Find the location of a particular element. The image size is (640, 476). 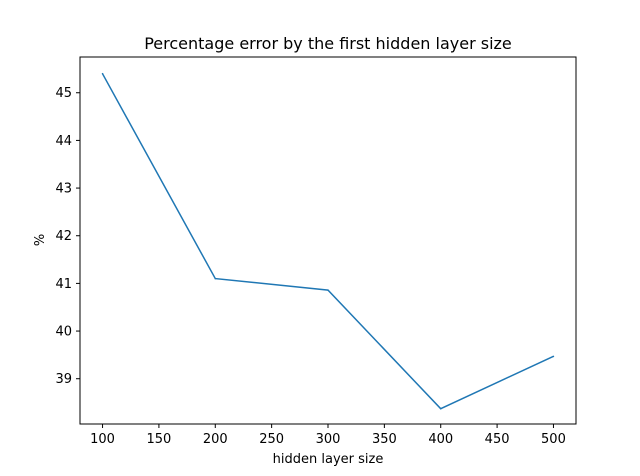

x-axis-ticks: 100 150 200 250 300 350 400 450 500 is located at coordinates (328, 435).